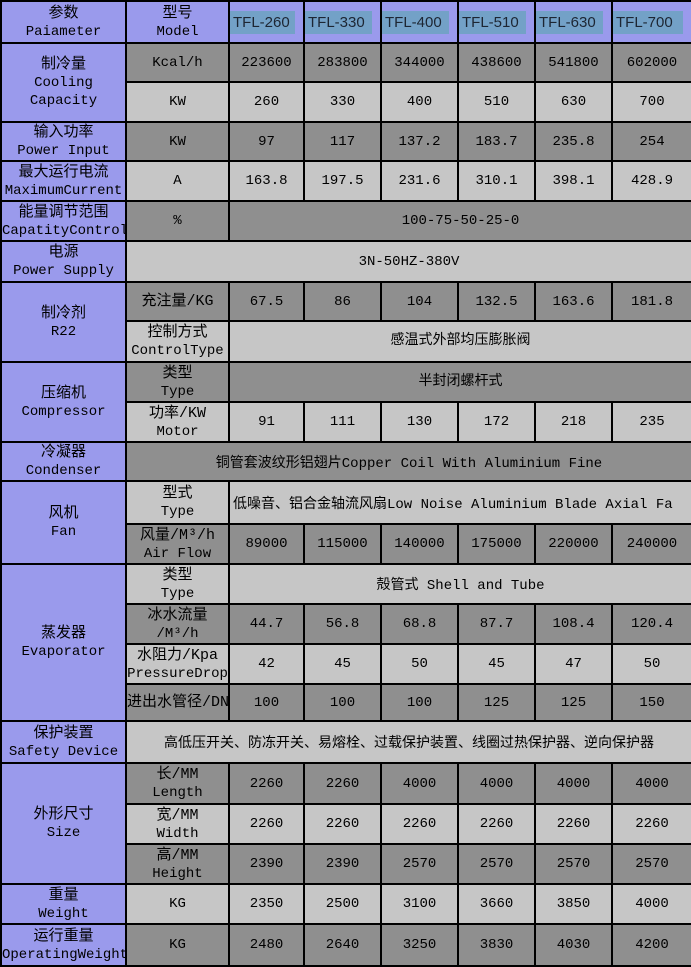  I want to click on value-cell: 97, so click(266, 141).